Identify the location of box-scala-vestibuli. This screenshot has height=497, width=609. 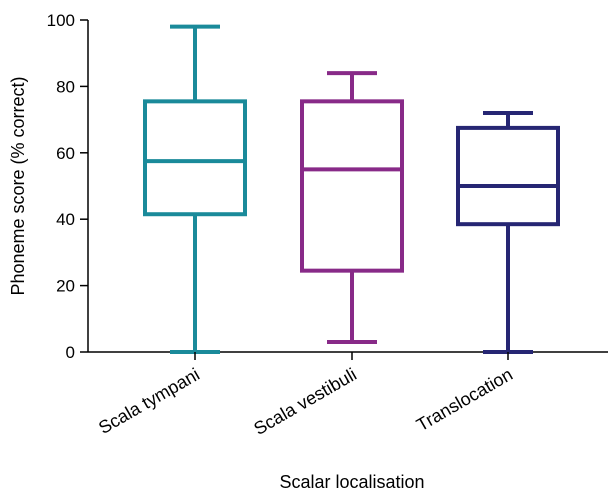
(352, 208).